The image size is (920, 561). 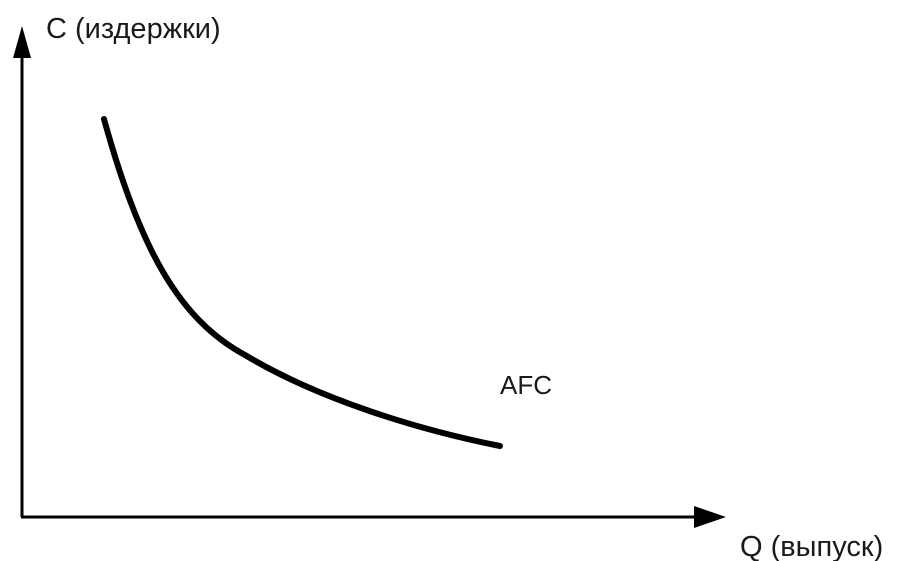 I want to click on afc-label: AFC, so click(x=526, y=385).